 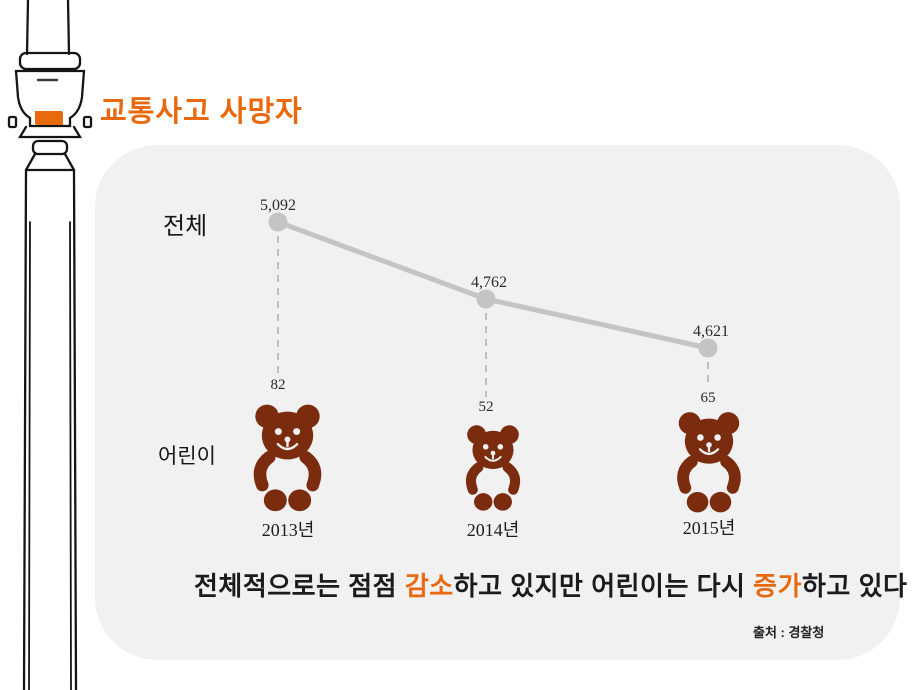 I want to click on year-label-2013: 2013년, so click(x=288, y=530).